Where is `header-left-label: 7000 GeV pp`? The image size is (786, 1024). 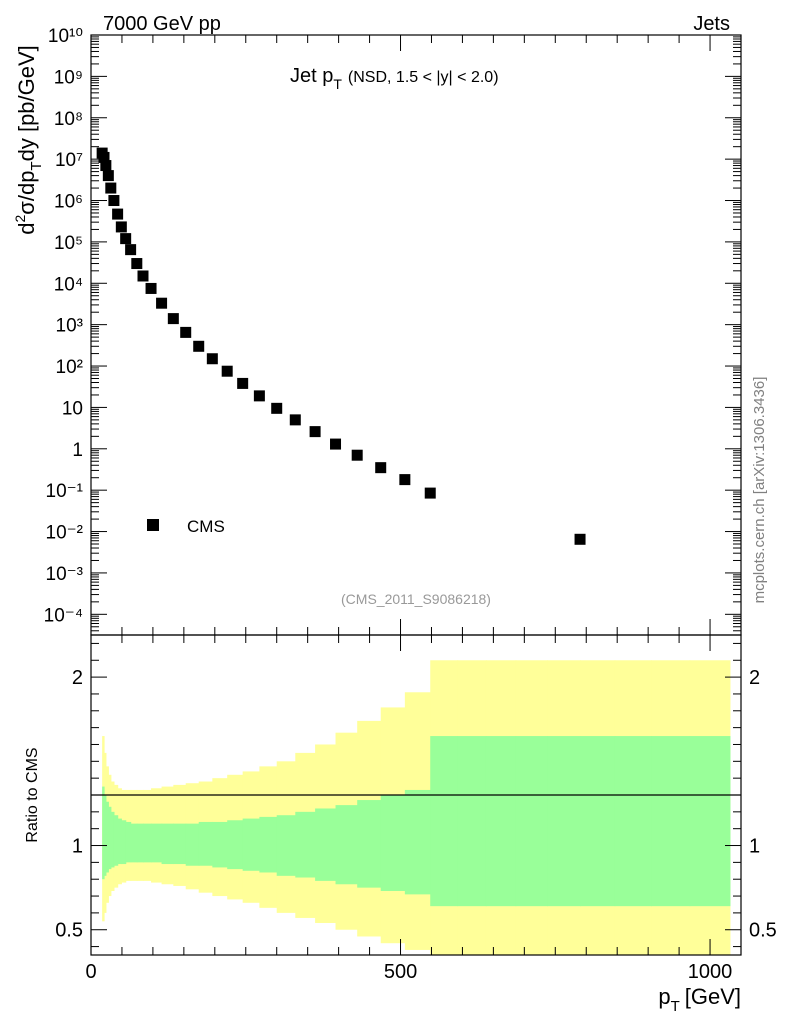 header-left-label: 7000 GeV pp is located at coordinates (162, 24).